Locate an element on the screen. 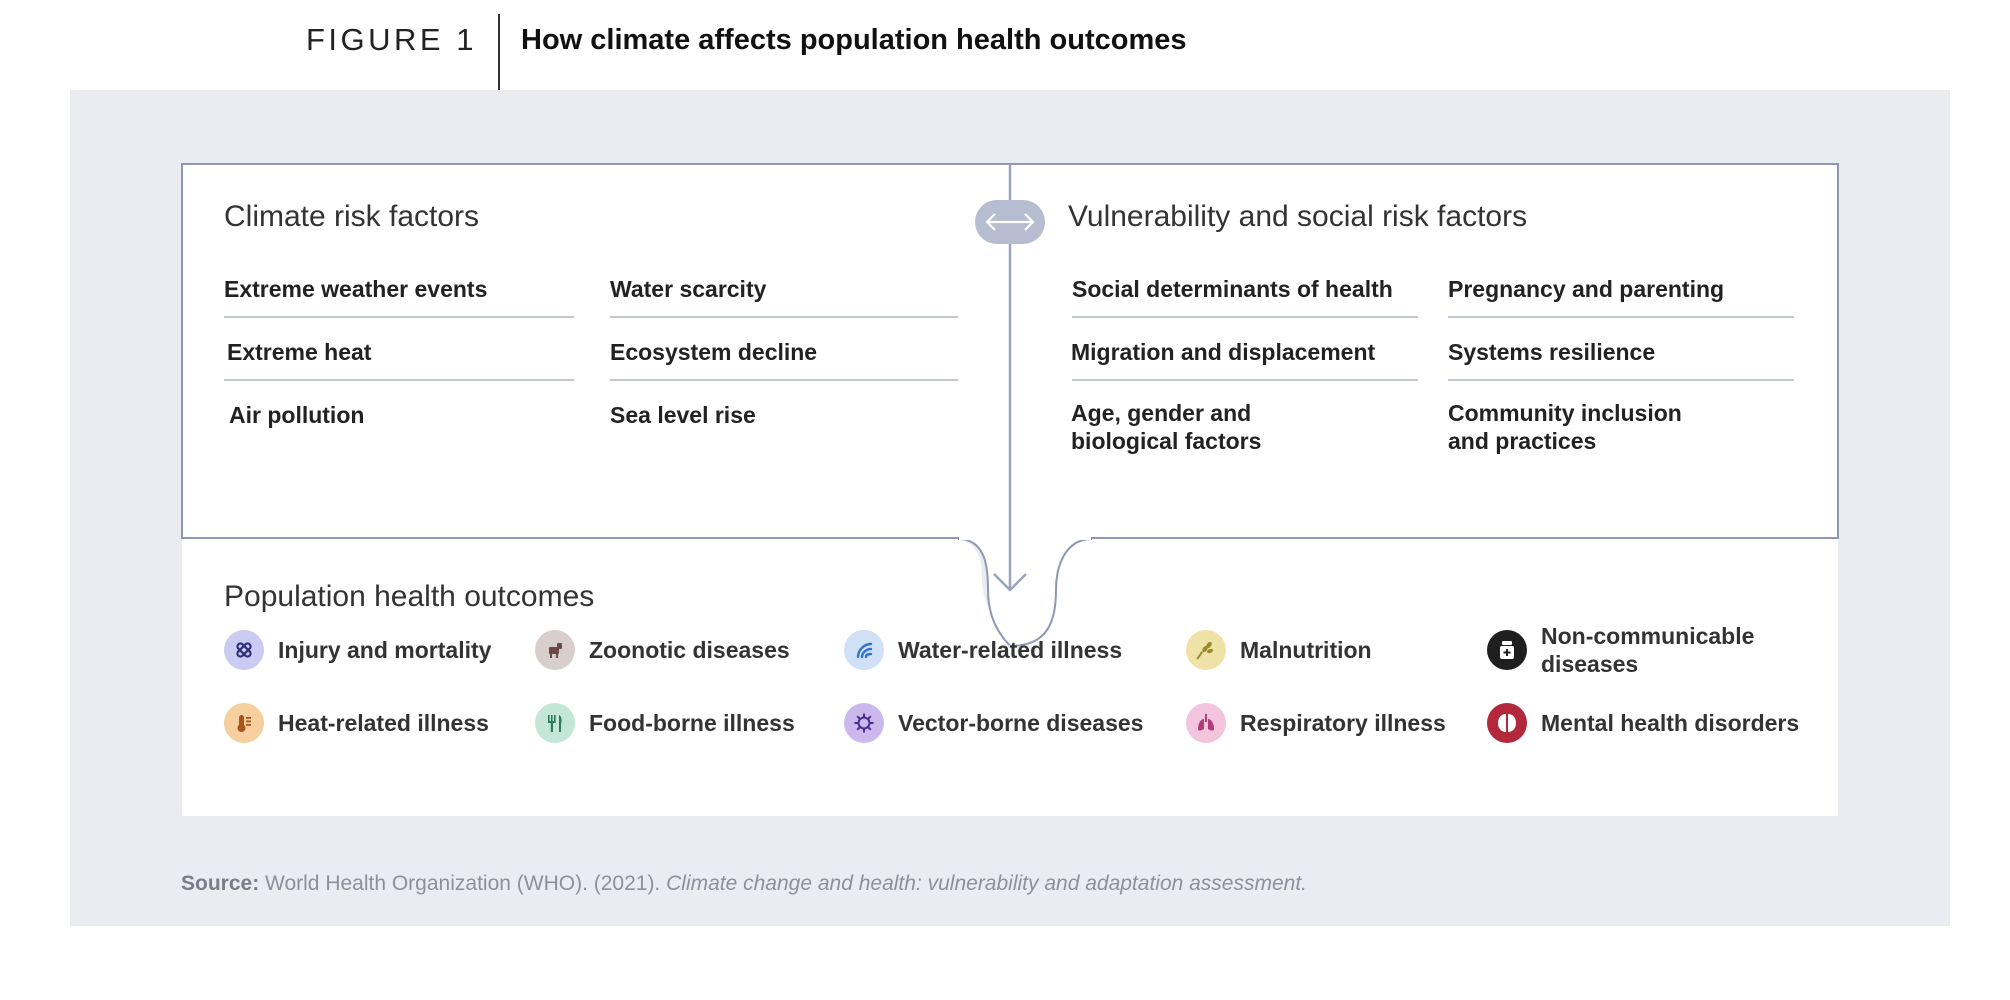 The width and height of the screenshot is (2010, 1000). climate-factor: Extreme heat is located at coordinates (299, 352).